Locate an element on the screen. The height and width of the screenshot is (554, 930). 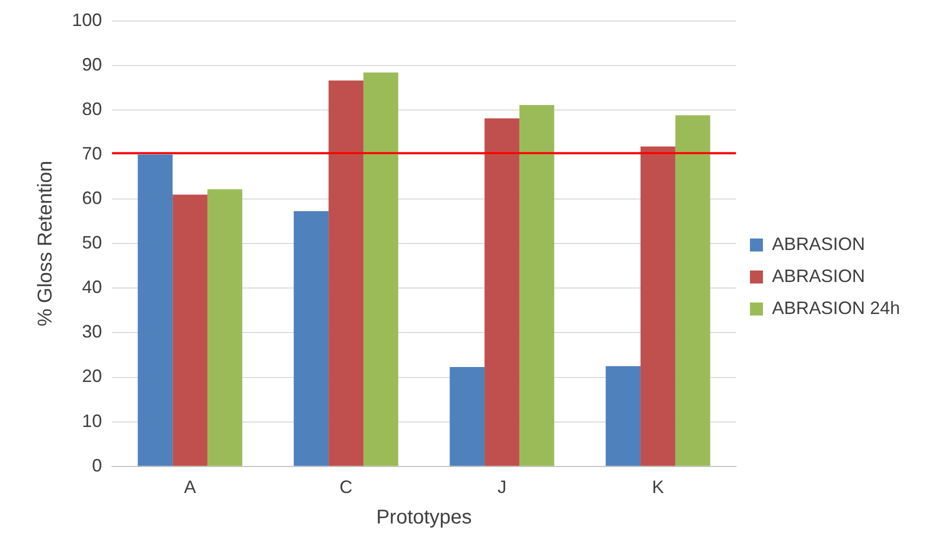
y-tick-label: 80 is located at coordinates (92, 108).